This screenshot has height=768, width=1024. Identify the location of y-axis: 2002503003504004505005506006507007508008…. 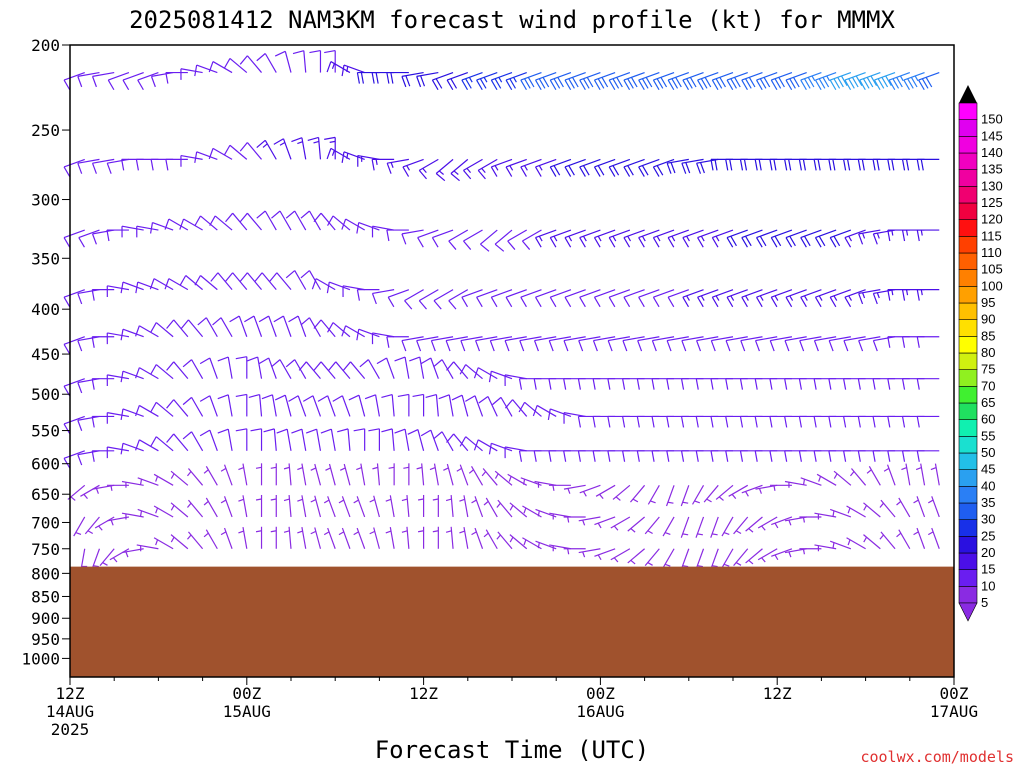
(45, 352).